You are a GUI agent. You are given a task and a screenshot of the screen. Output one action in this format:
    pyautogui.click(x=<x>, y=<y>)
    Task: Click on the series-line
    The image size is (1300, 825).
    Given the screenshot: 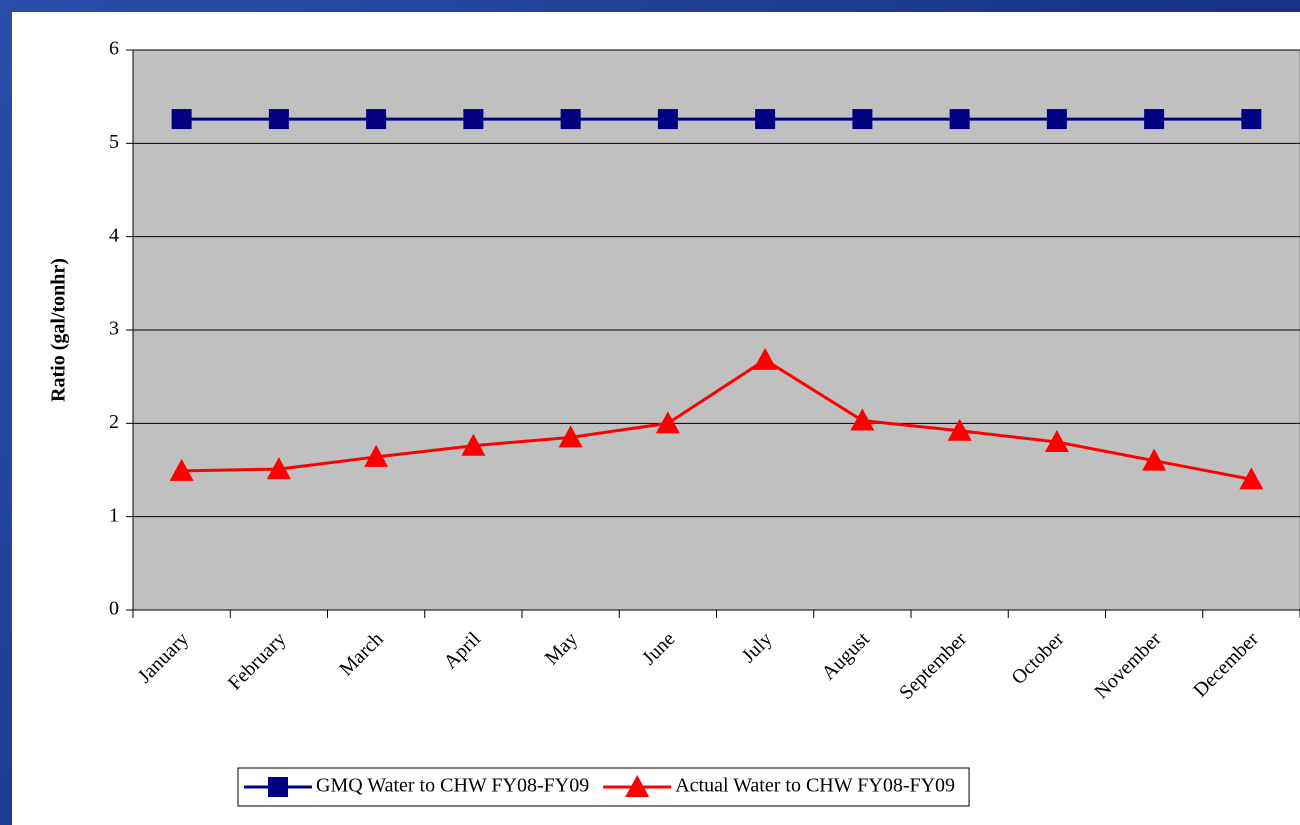 What is the action you would take?
    pyautogui.click(x=716, y=419)
    